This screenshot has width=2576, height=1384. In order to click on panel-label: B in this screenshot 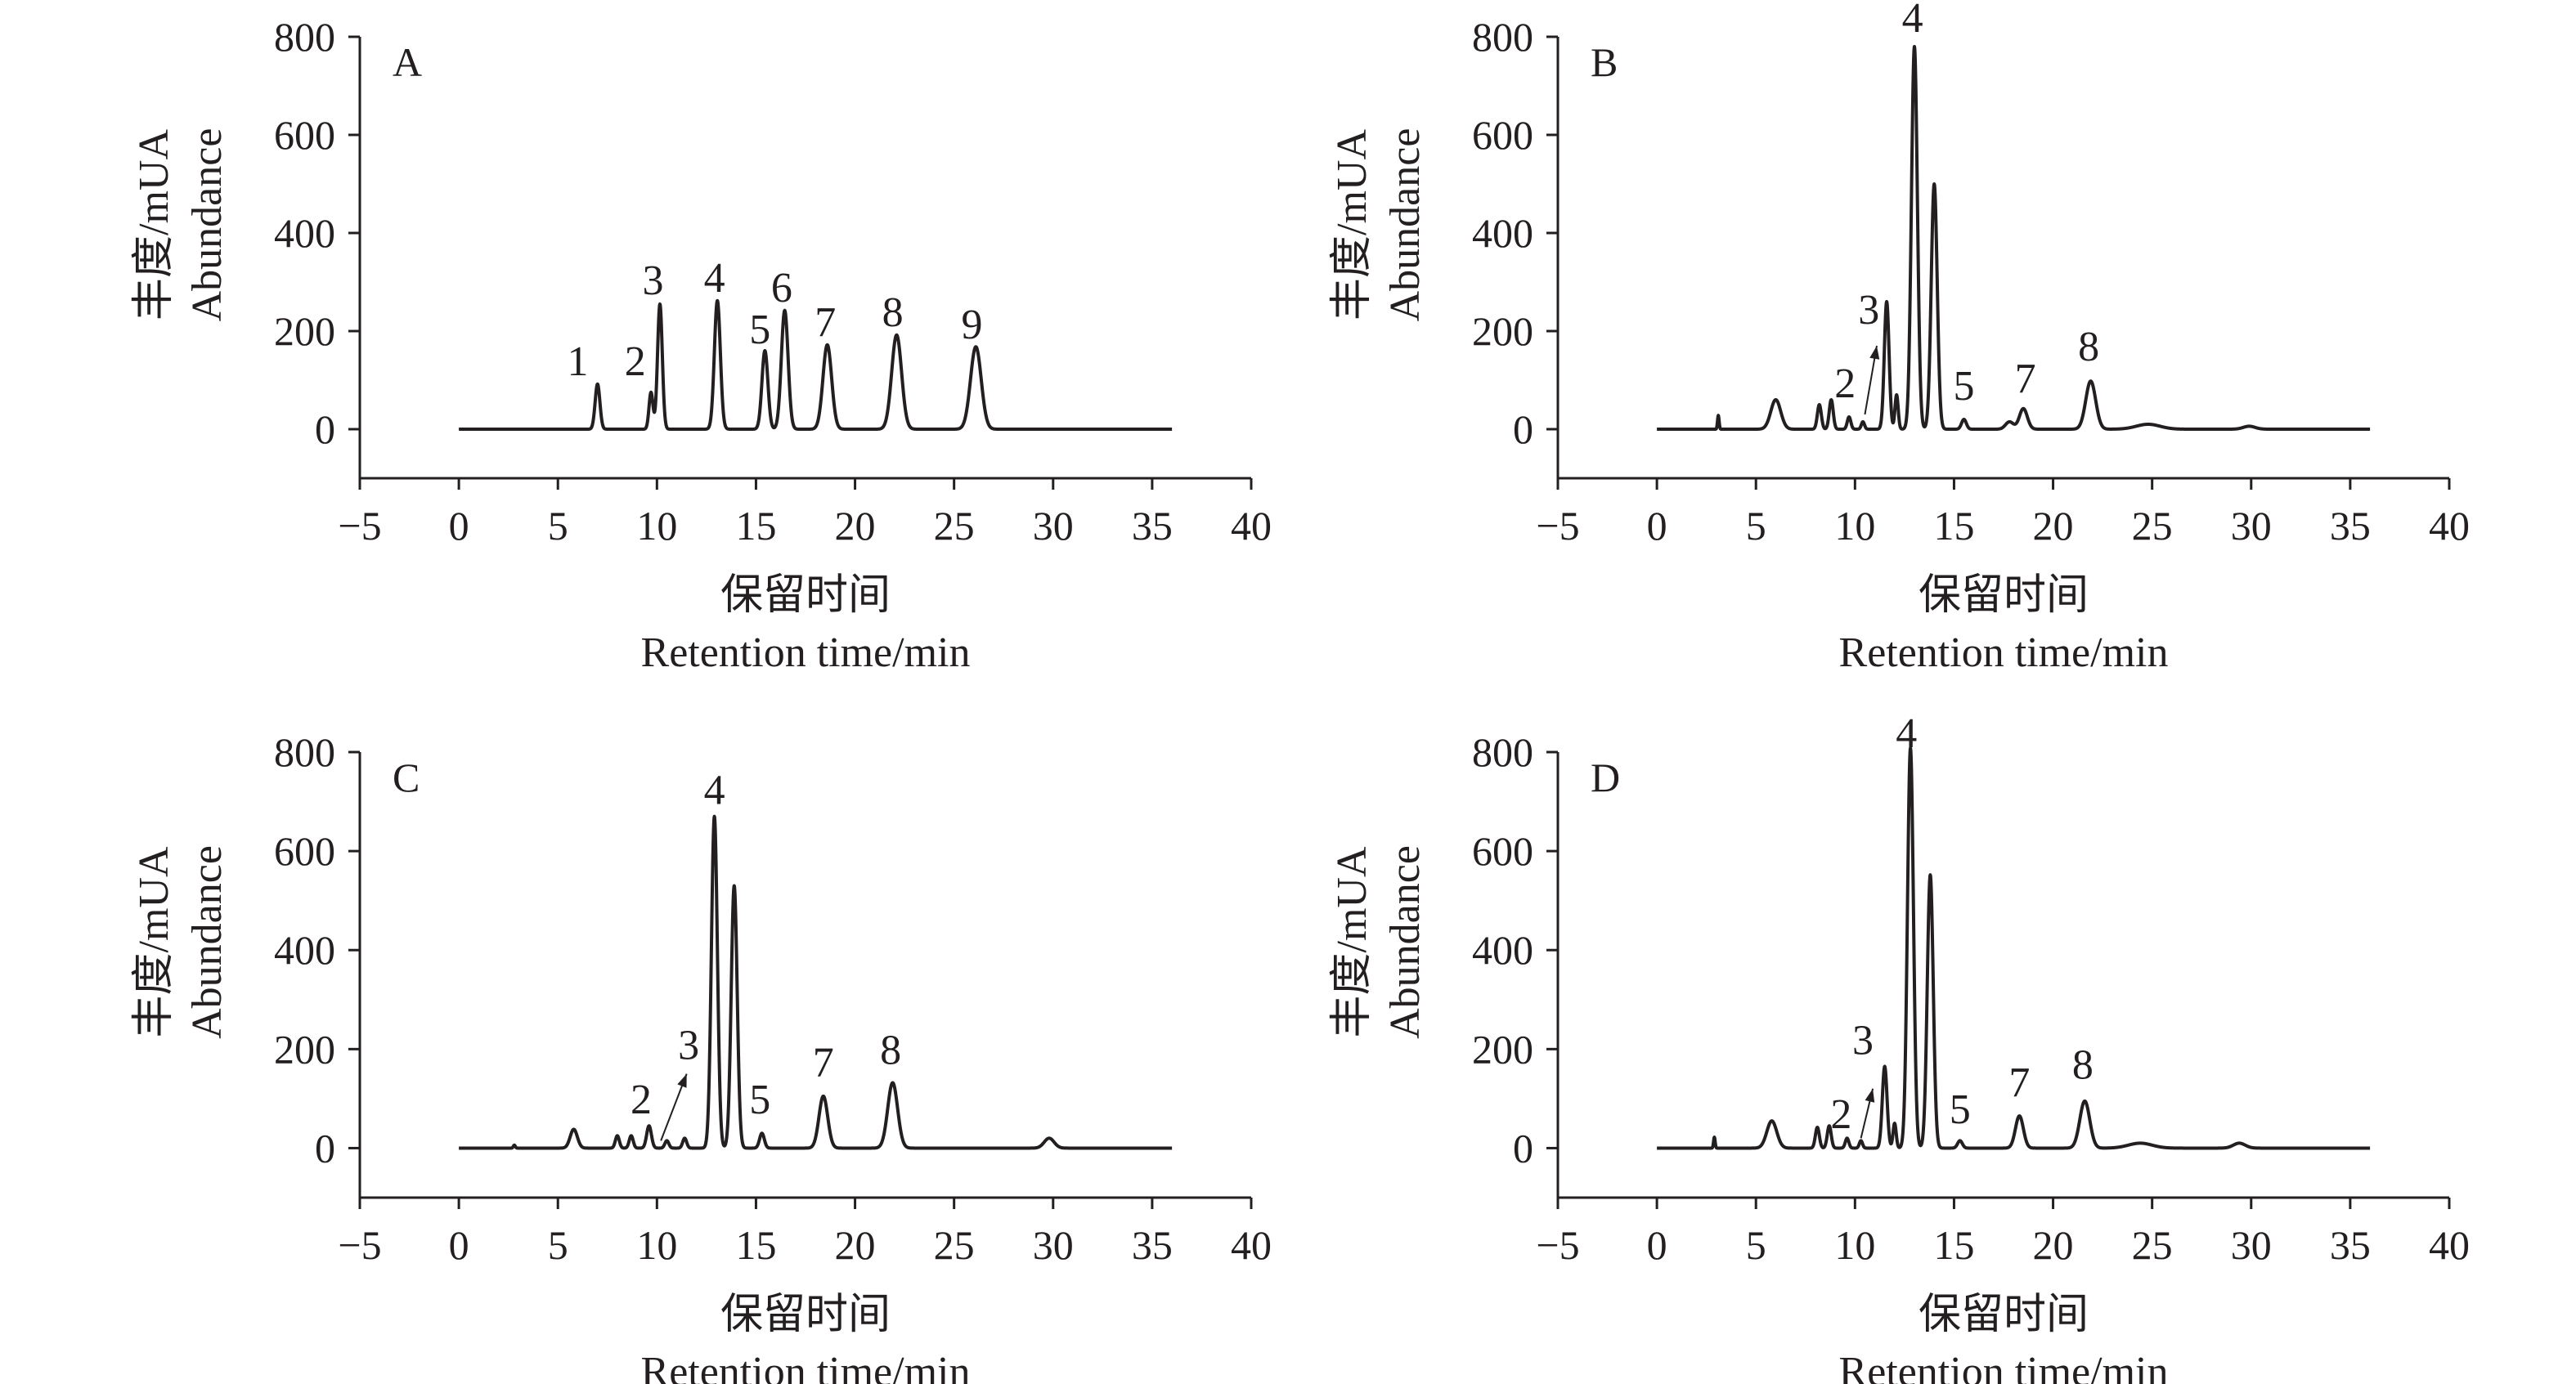, I will do `click(1604, 62)`.